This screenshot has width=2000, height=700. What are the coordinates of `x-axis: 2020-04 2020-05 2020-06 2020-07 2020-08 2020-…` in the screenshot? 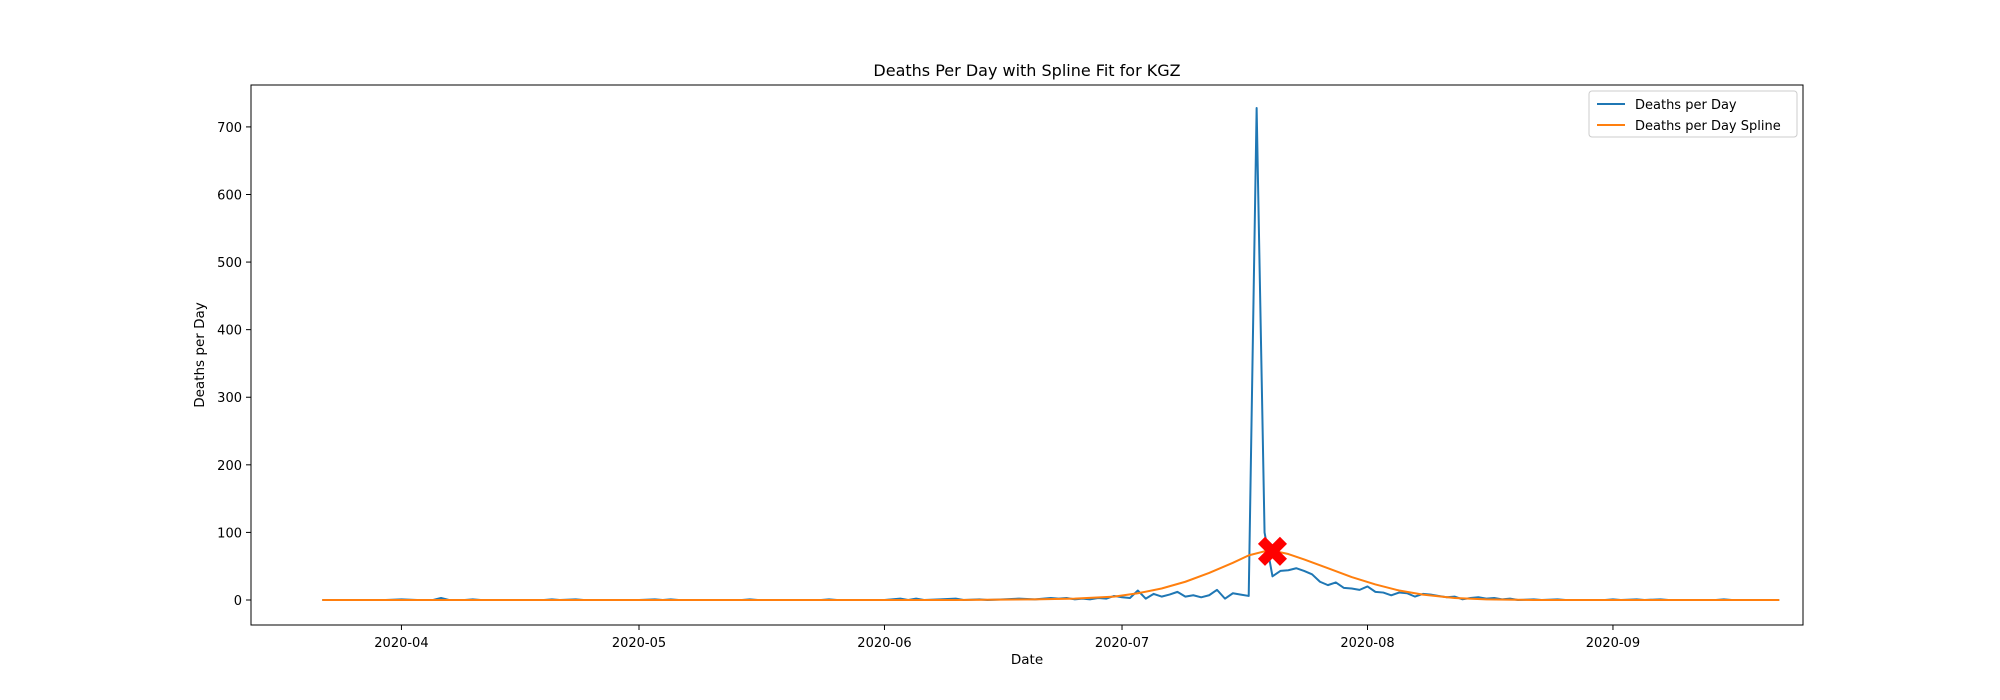 It's located at (1007, 638).